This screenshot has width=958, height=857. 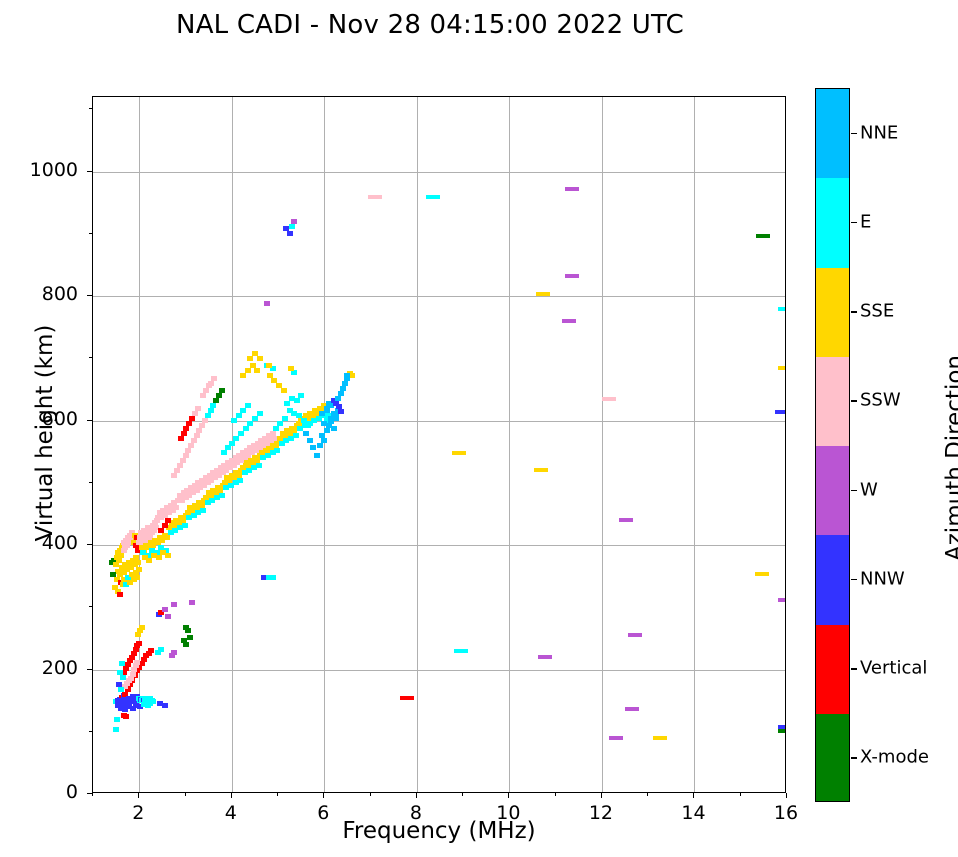 I want to click on x-axis-title: Frequency (MHz), so click(x=439, y=831).